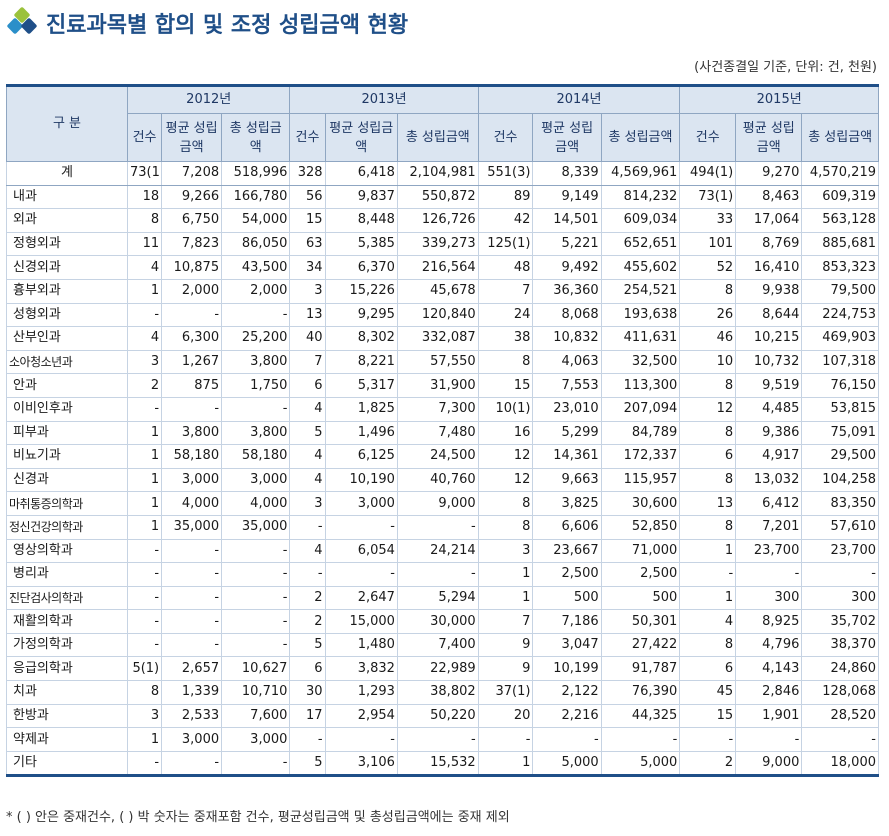 The height and width of the screenshot is (836, 889). I want to click on table-cell: 7,553, so click(567, 385).